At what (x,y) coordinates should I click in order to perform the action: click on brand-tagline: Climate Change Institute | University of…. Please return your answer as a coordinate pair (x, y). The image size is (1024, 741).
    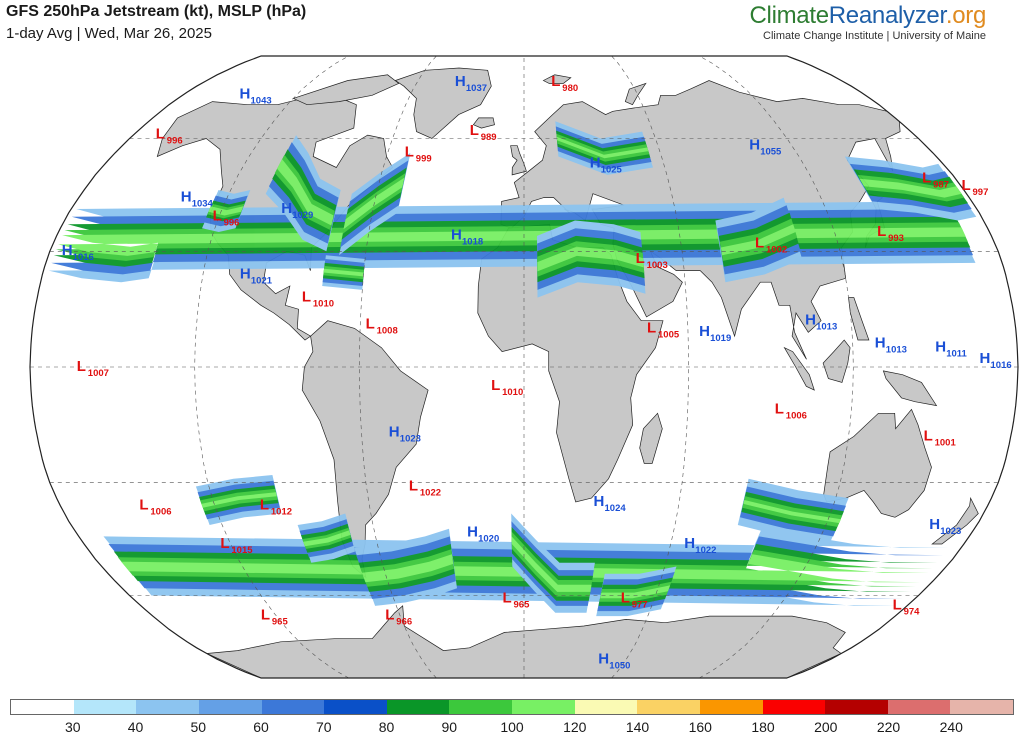
    Looking at the image, I should click on (874, 36).